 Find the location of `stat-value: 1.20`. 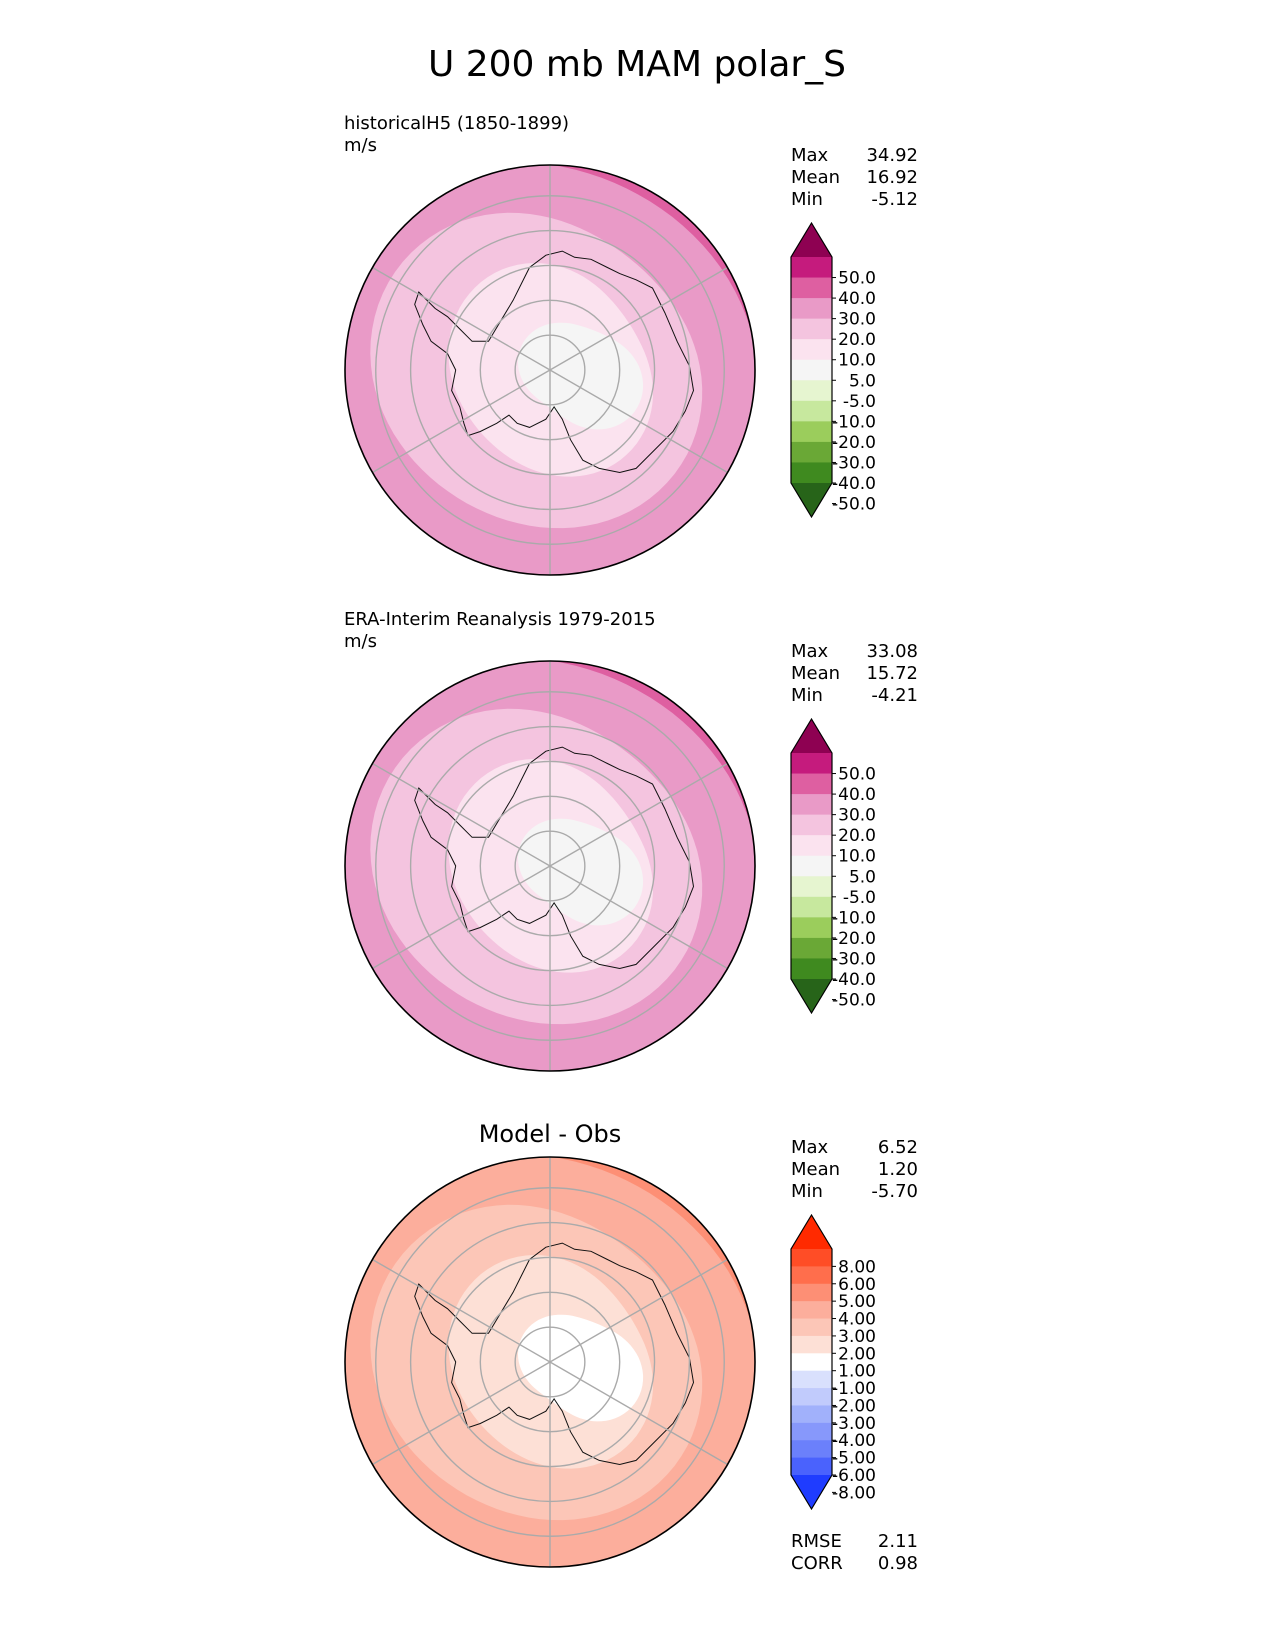

stat-value: 1.20 is located at coordinates (898, 1169).